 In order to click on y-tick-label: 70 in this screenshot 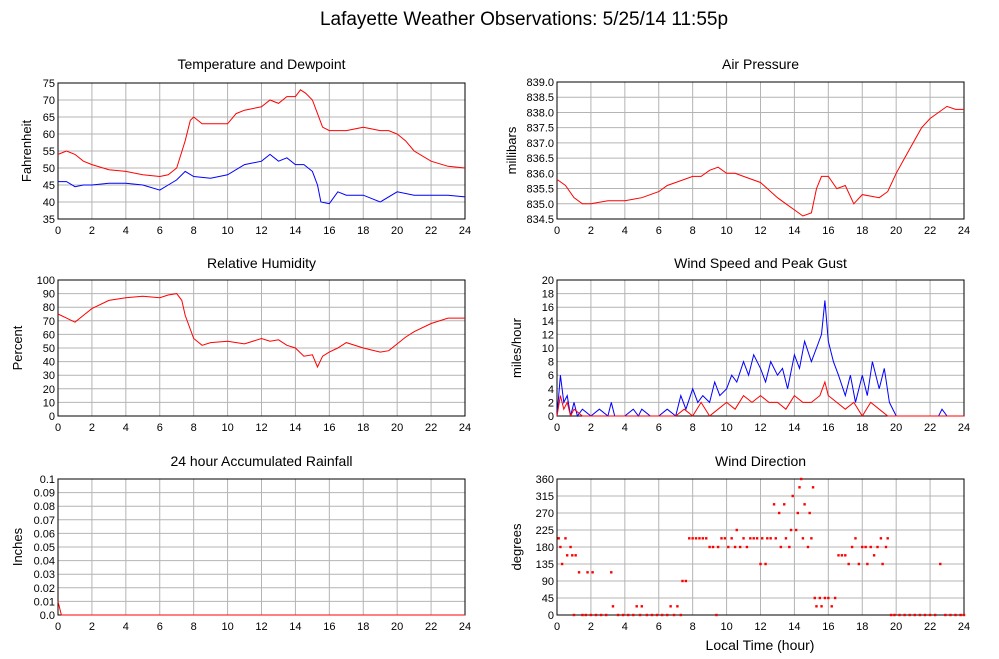, I will do `click(49, 322)`.